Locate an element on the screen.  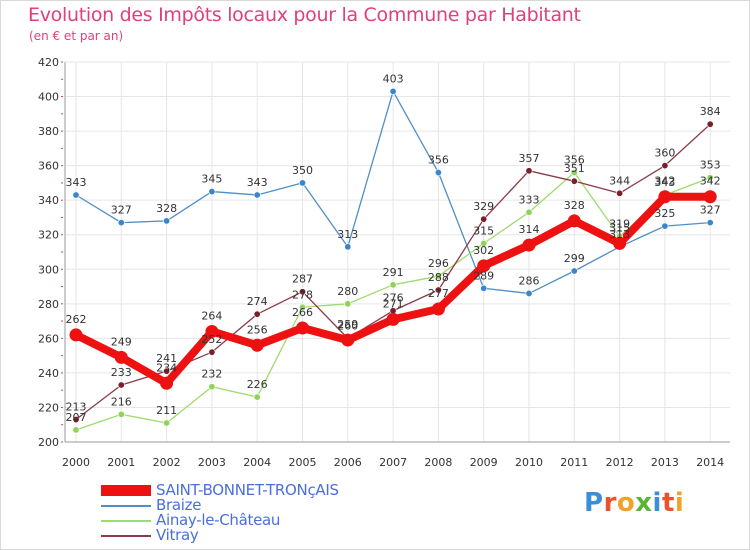
x-tick-label: 2012 is located at coordinates (620, 462).